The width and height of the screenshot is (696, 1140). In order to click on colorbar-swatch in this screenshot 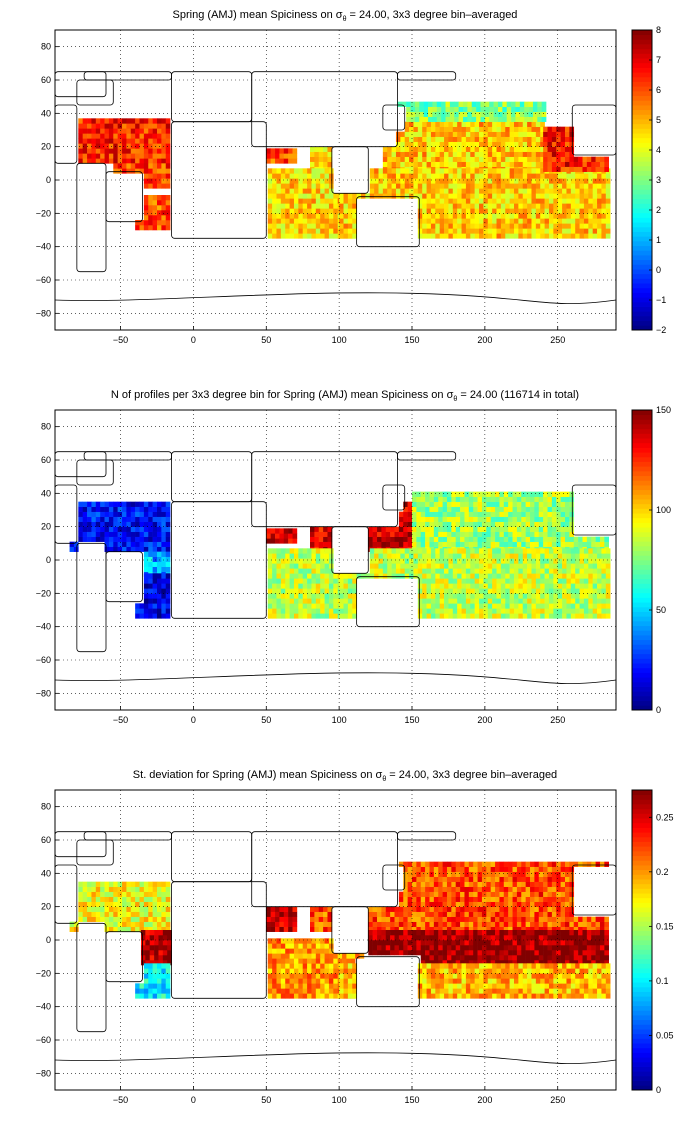, I will do `click(642, 65)`.